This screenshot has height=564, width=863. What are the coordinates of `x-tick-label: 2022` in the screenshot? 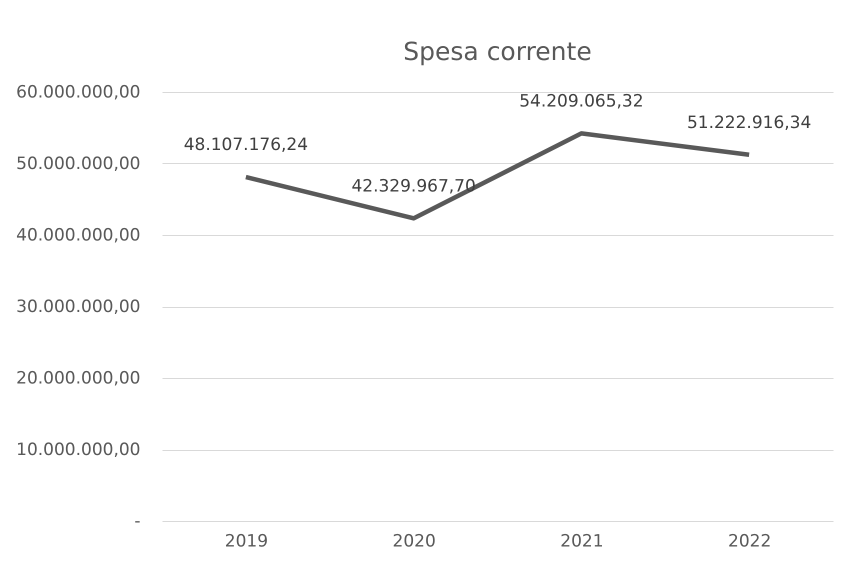 It's located at (750, 542).